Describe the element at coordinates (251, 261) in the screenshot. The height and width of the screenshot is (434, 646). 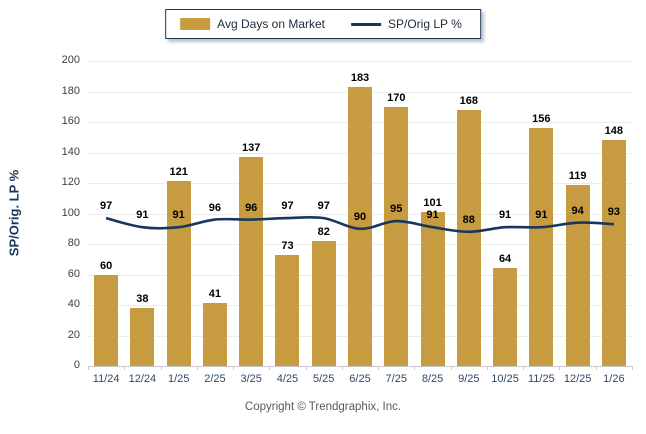
I see `bar-3/25` at that location.